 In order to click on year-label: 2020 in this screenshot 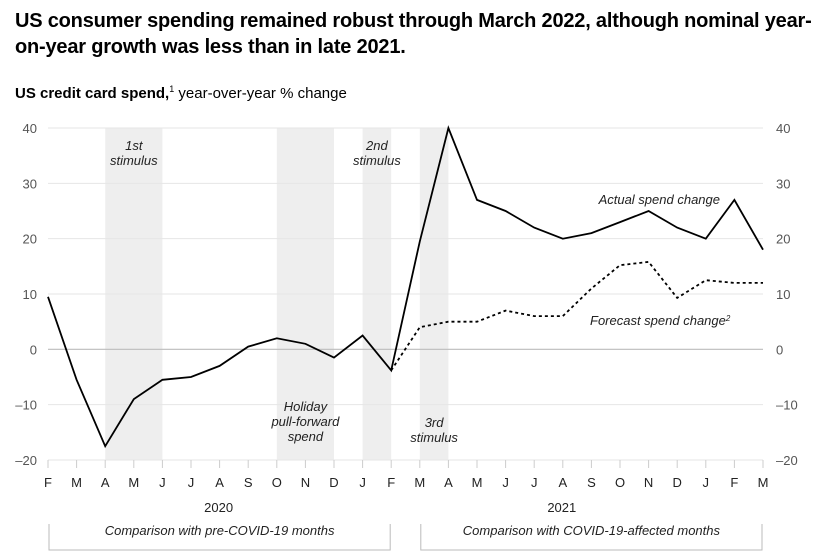, I will do `click(218, 507)`.